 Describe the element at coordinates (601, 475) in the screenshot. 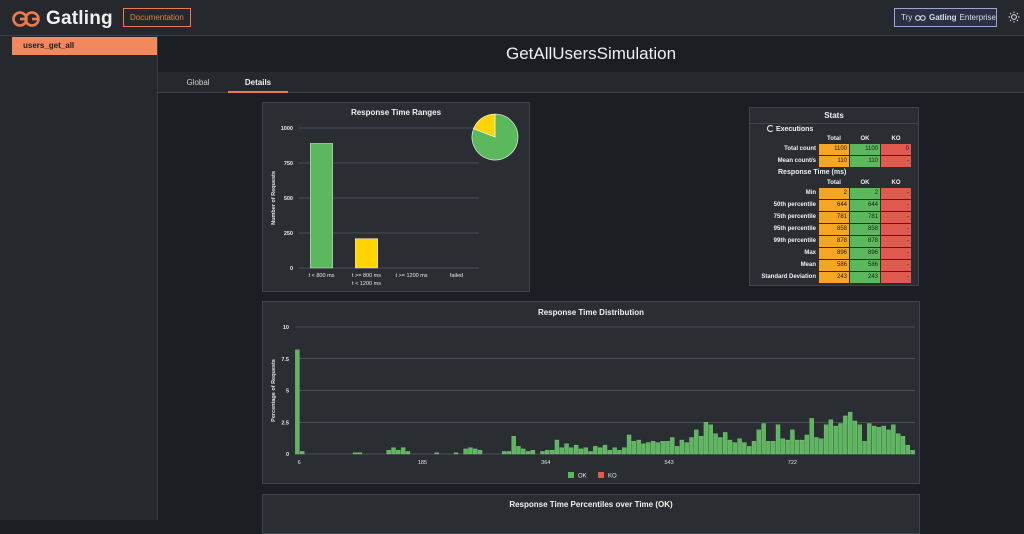

I see `distribution-legend-swatch` at that location.